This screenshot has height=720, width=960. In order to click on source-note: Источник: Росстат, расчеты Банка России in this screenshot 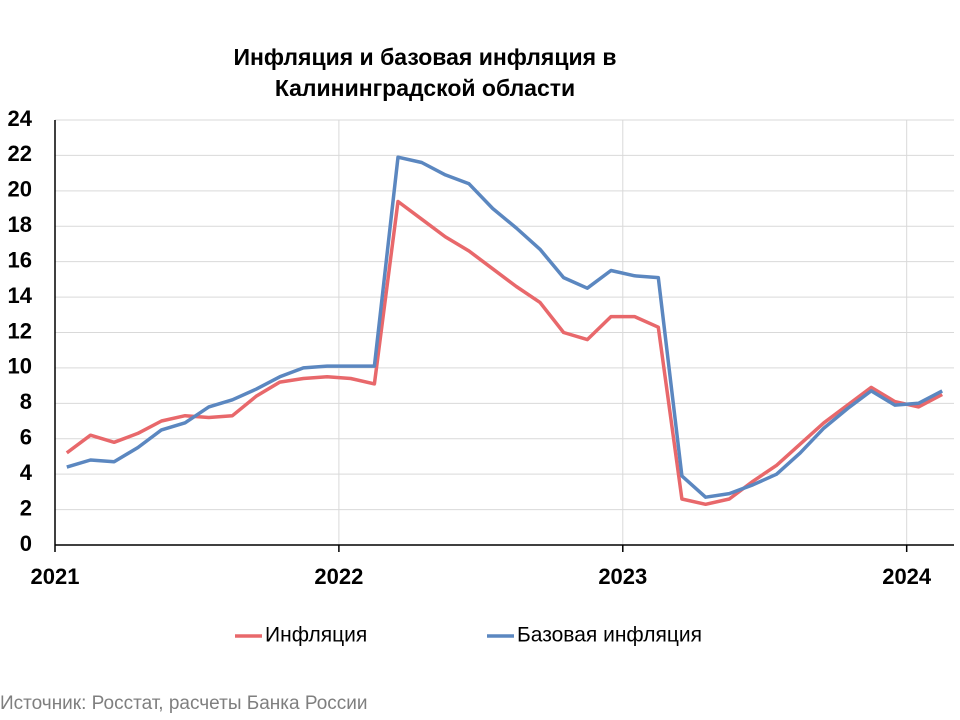, I will do `click(184, 703)`.